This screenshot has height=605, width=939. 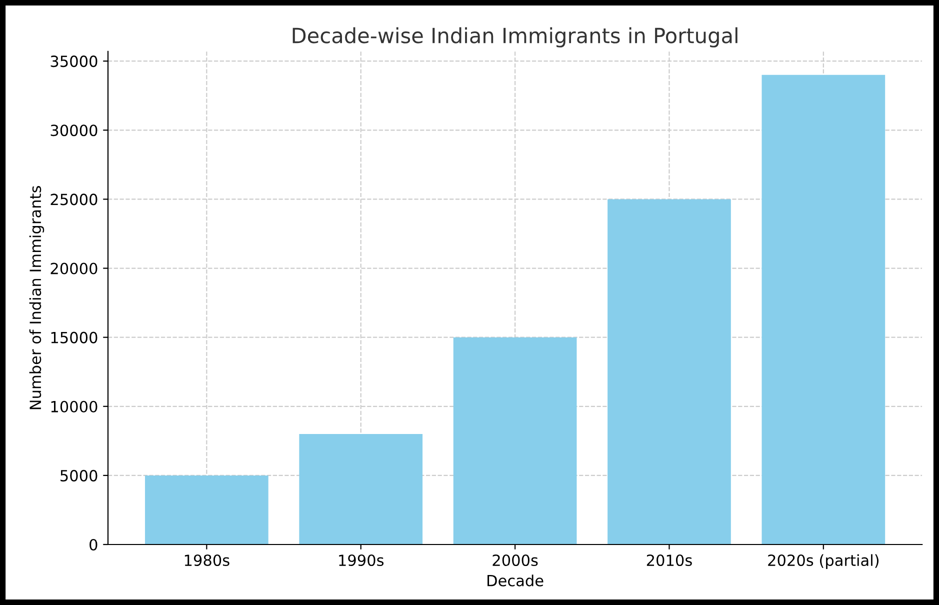 What do you see at coordinates (516, 580) in the screenshot?
I see `x-axis-title: Decade` at bounding box center [516, 580].